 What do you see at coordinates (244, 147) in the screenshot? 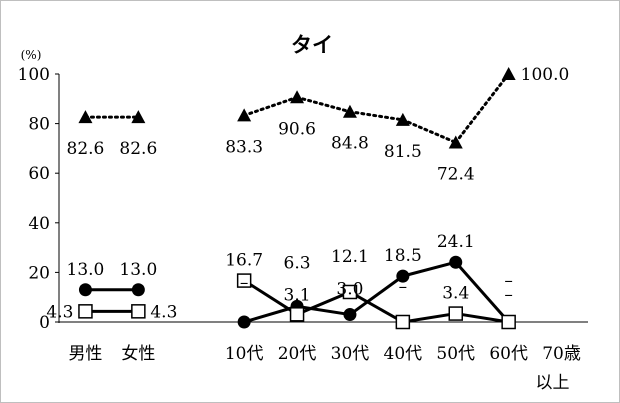
I see `data-label: 83.3` at bounding box center [244, 147].